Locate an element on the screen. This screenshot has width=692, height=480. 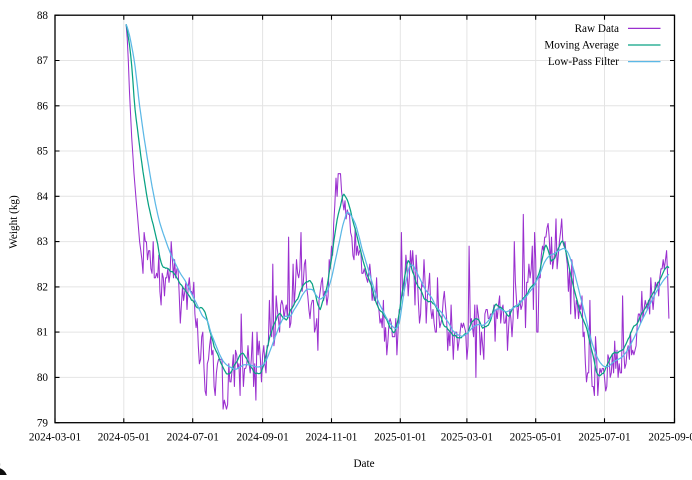
svg-text: 2024-09-01 is located at coordinates (262, 438).